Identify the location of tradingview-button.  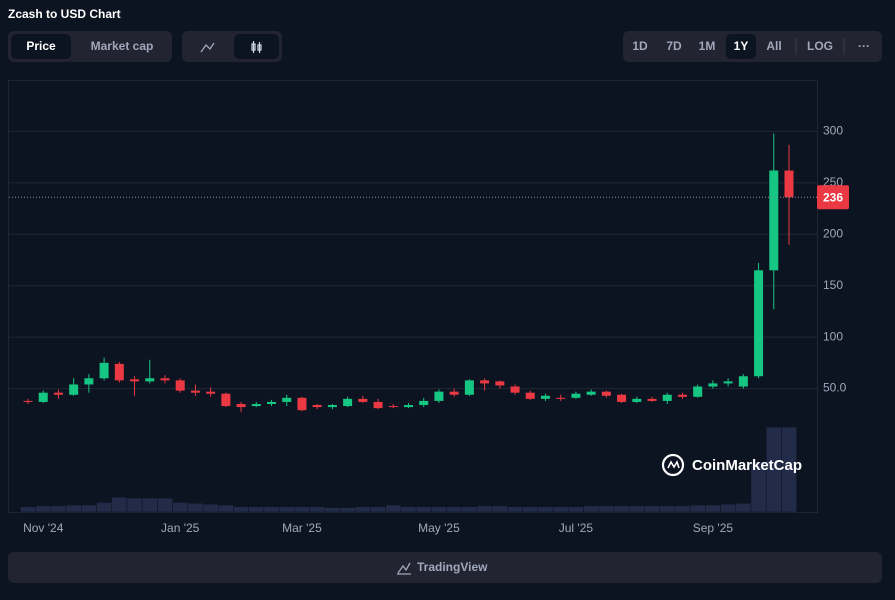
(445, 567).